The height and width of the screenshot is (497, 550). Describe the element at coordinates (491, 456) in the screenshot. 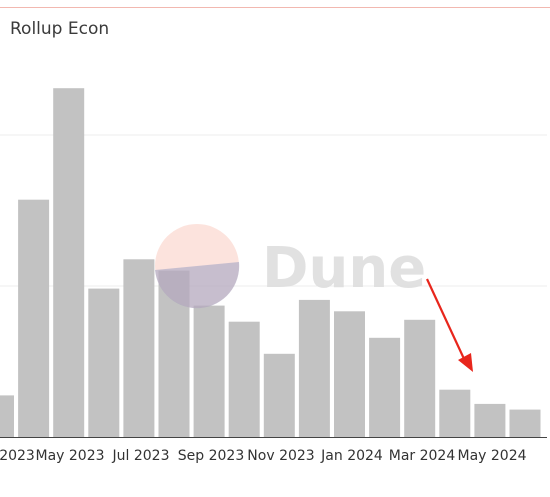

I see `x-tick-label: May 2024` at that location.